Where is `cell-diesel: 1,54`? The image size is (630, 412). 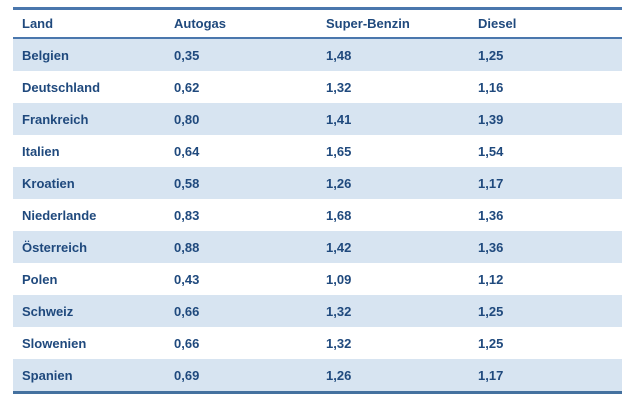
cell-diesel: 1,54 is located at coordinates (545, 151).